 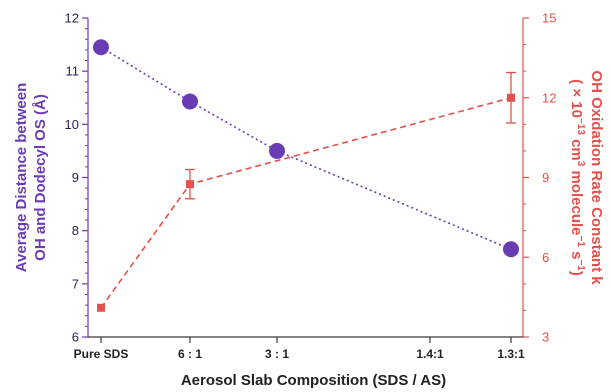 What do you see at coordinates (549, 97) in the screenshot?
I see `right-tick-label: 12` at bounding box center [549, 97].